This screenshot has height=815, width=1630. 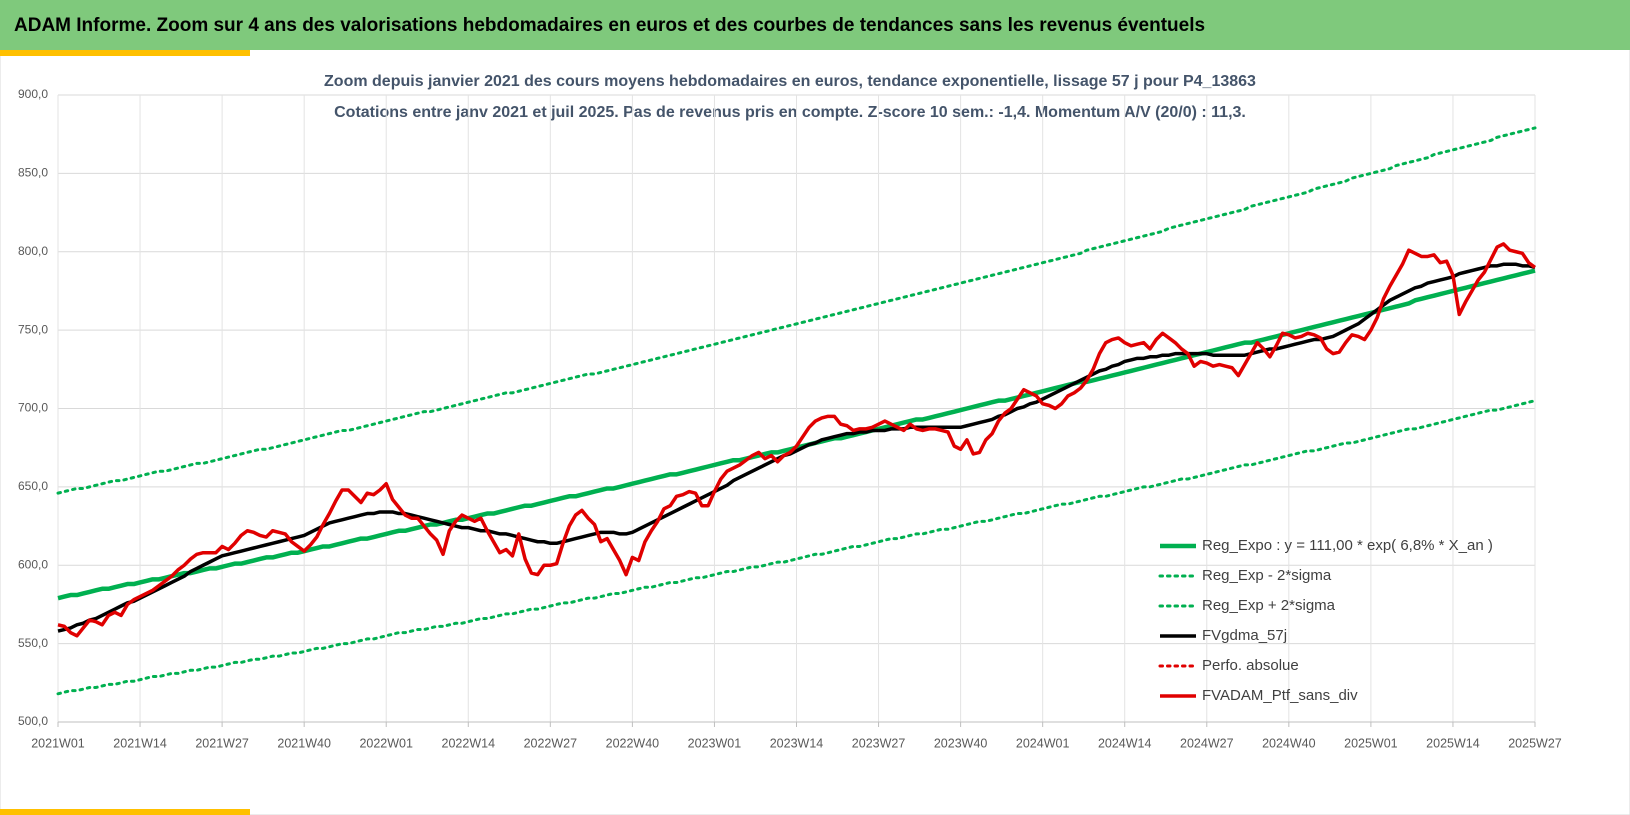 I want to click on header-bar, so click(x=815, y=25).